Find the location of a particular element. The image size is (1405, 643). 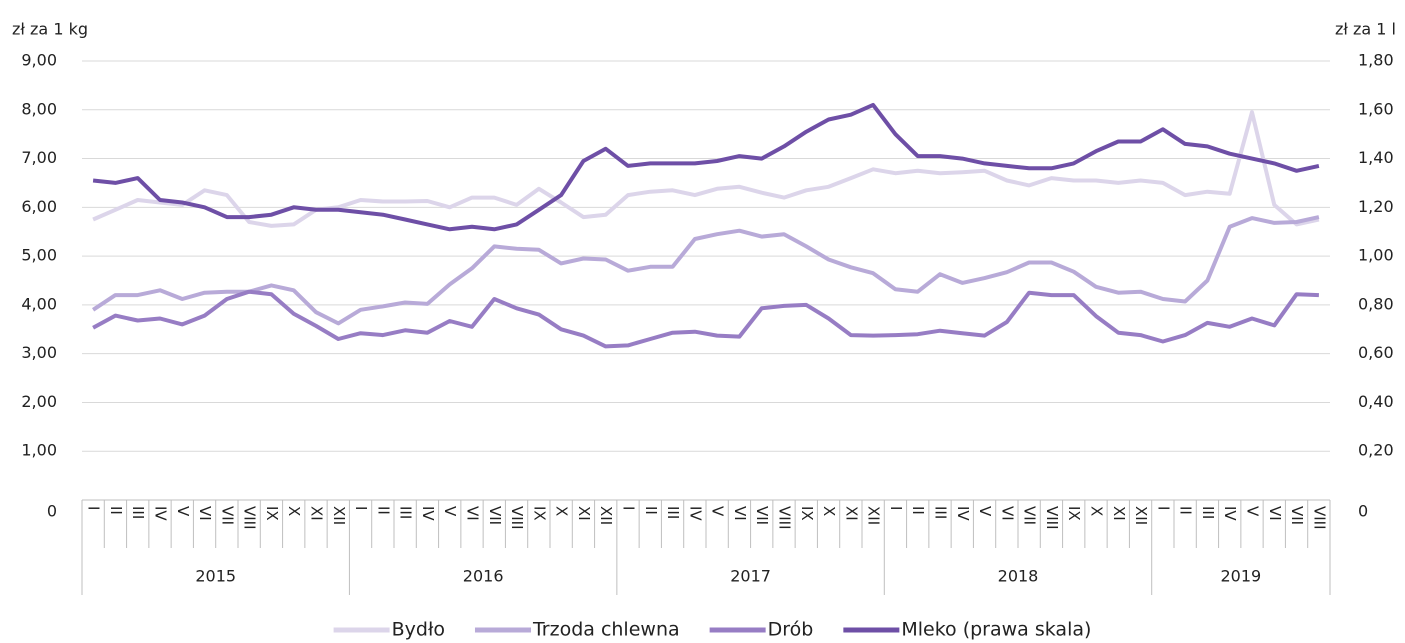

y-tick-label: 1,00 is located at coordinates (39, 450).